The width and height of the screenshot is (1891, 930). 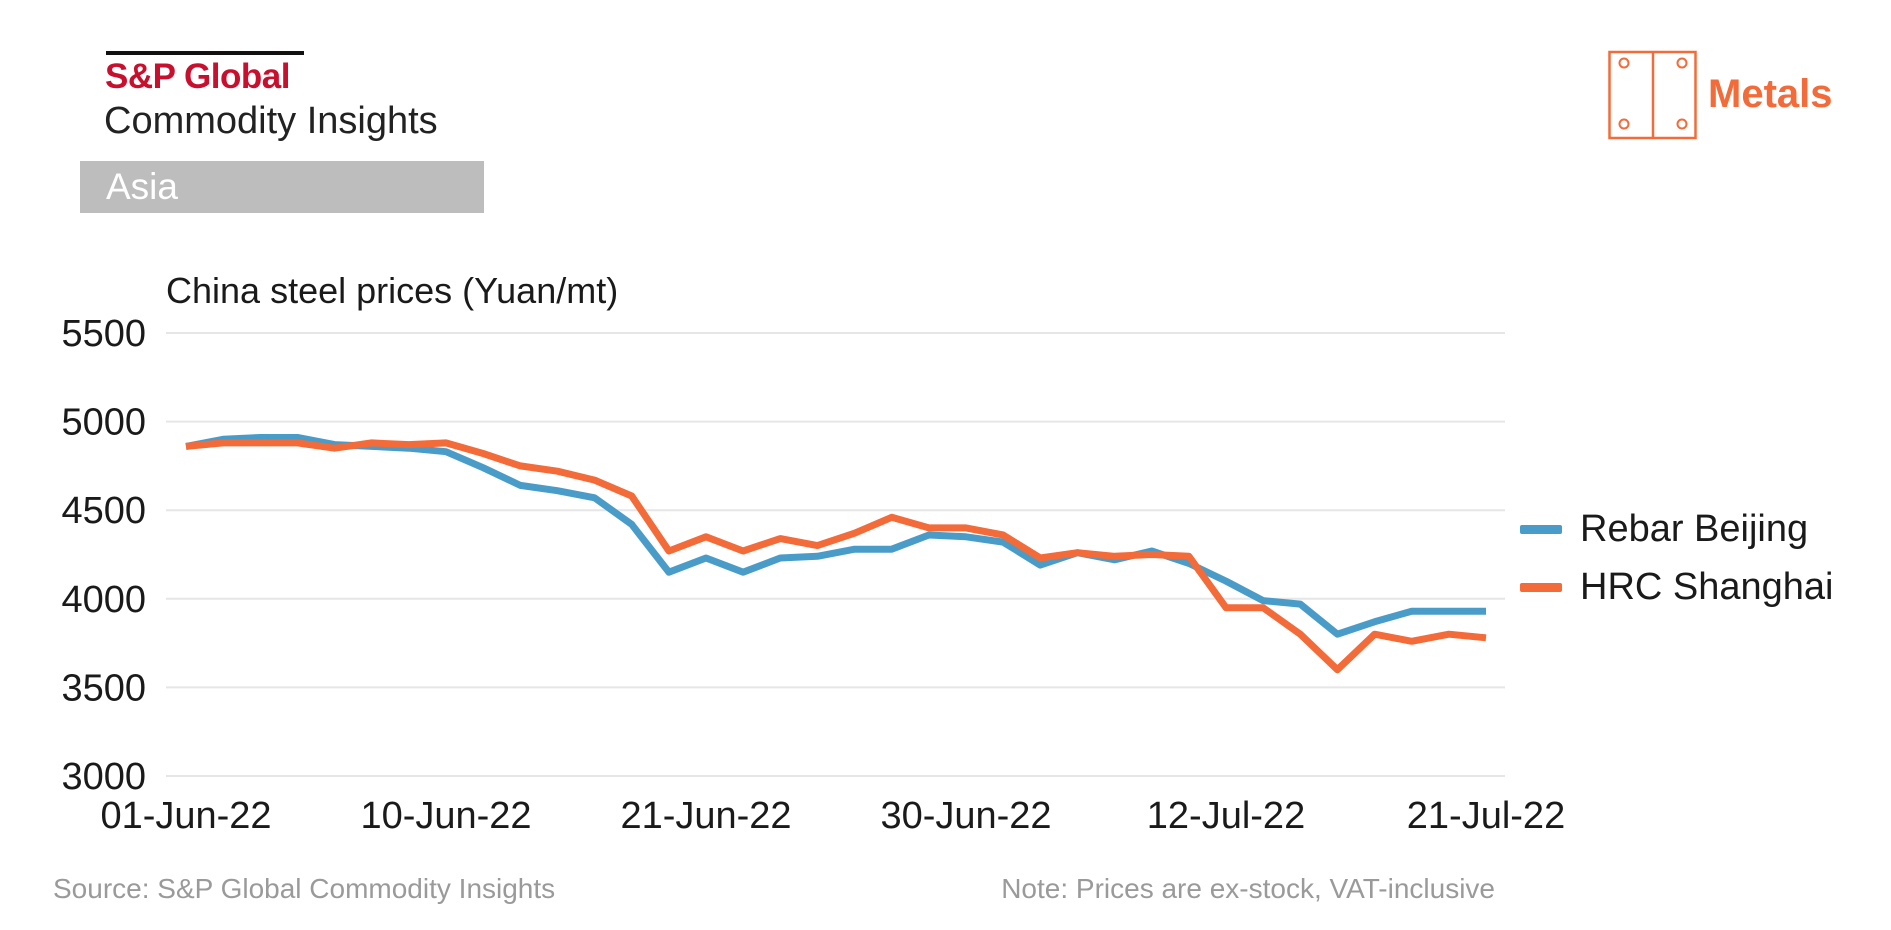 What do you see at coordinates (103, 334) in the screenshot?
I see `y-tick-label: 5500` at bounding box center [103, 334].